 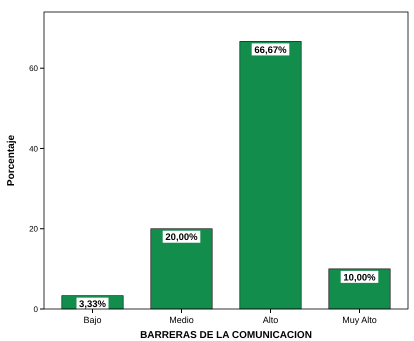 I want to click on x-tick-label: Medio, so click(x=181, y=320).